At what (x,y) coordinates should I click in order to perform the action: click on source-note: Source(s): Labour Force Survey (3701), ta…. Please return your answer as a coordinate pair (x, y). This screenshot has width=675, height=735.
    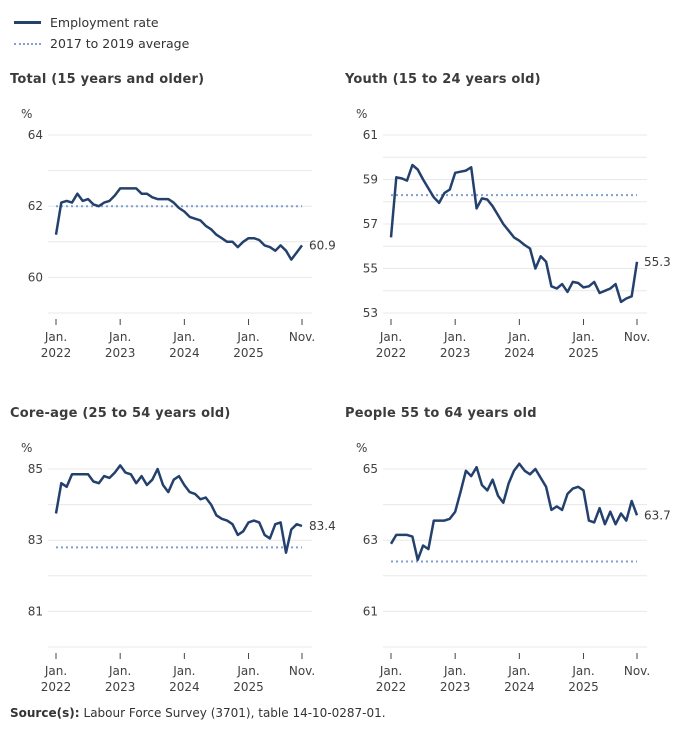
    Looking at the image, I should click on (342, 713).